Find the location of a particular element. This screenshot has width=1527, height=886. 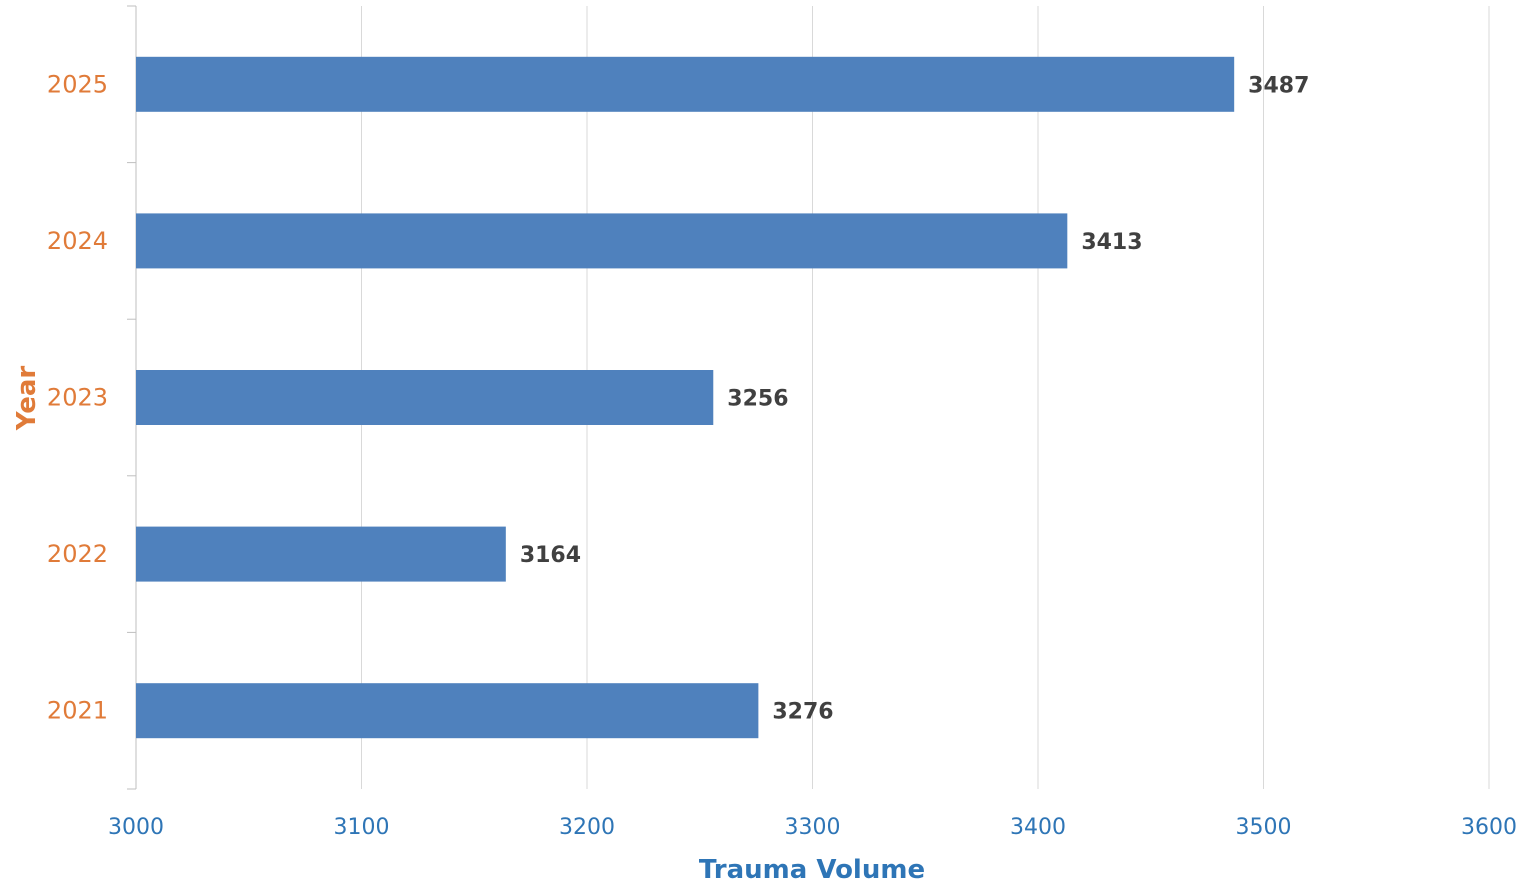

data-label-2022: 3164 is located at coordinates (550, 555).